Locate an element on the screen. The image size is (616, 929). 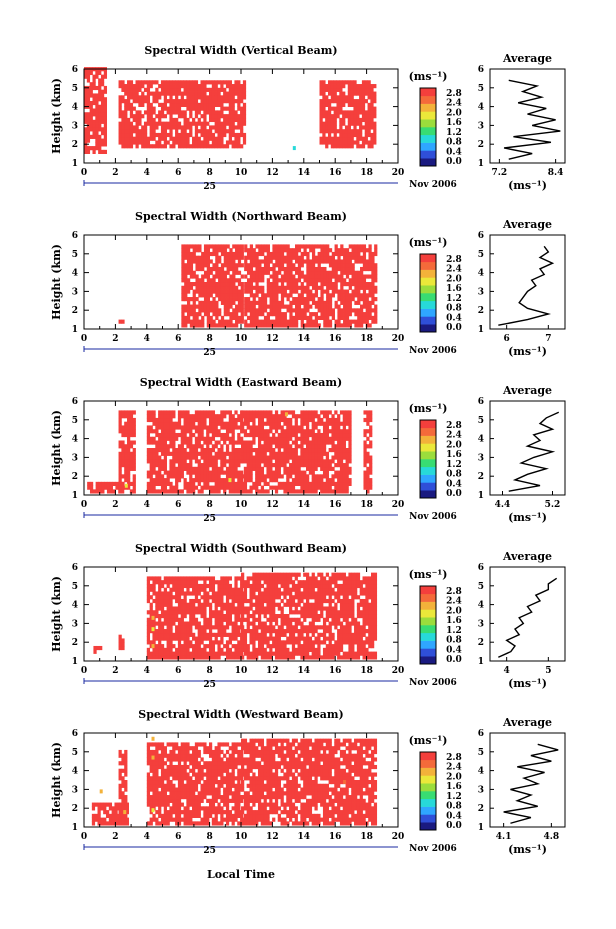
colorbar-swatch is located at coordinates (428, 312).